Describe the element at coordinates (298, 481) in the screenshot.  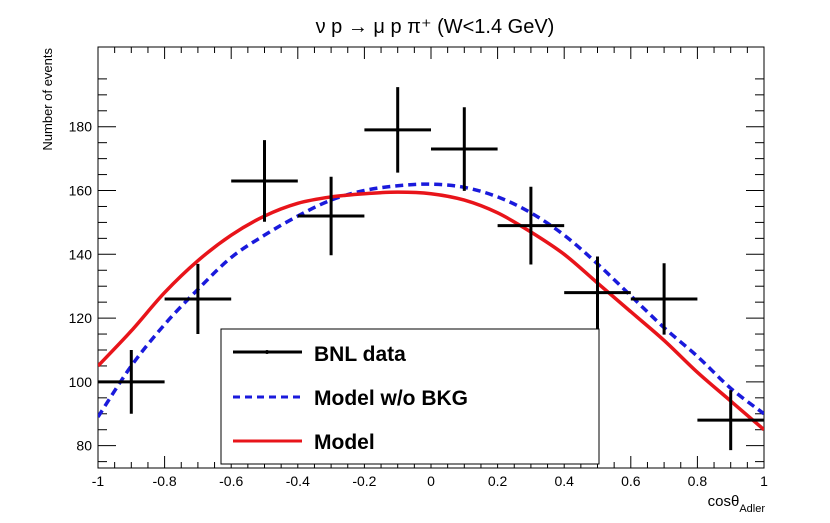
I see `x-tick-label: -0.4` at that location.